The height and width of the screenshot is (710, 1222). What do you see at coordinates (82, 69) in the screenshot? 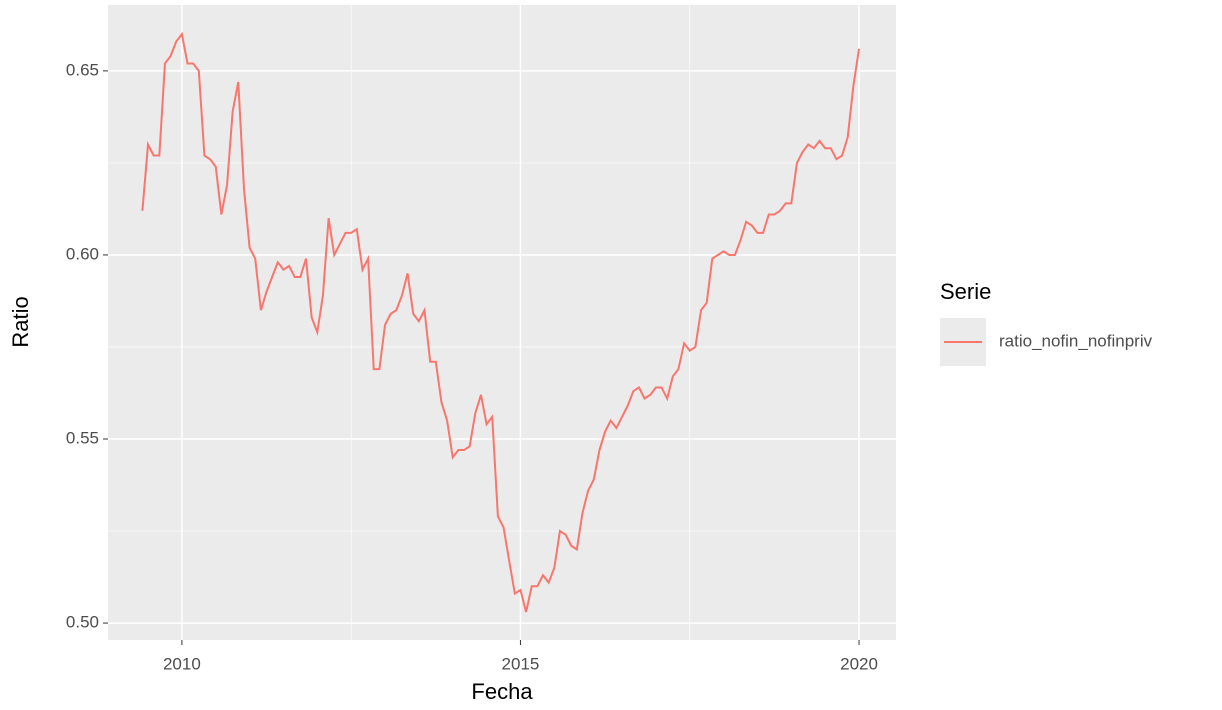
I see `y-tick-label: 0.65` at bounding box center [82, 69].